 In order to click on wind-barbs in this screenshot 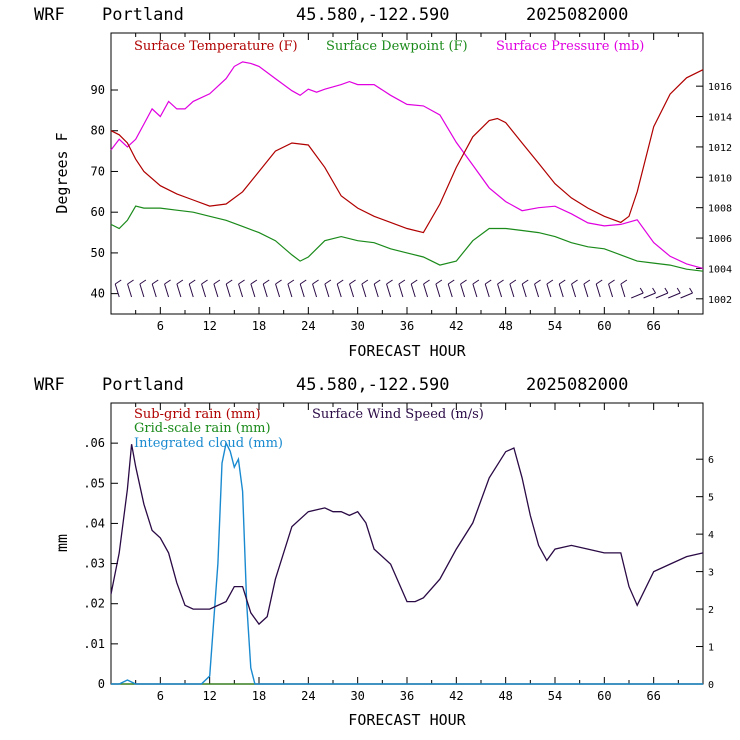, I will do `click(403, 289)`.